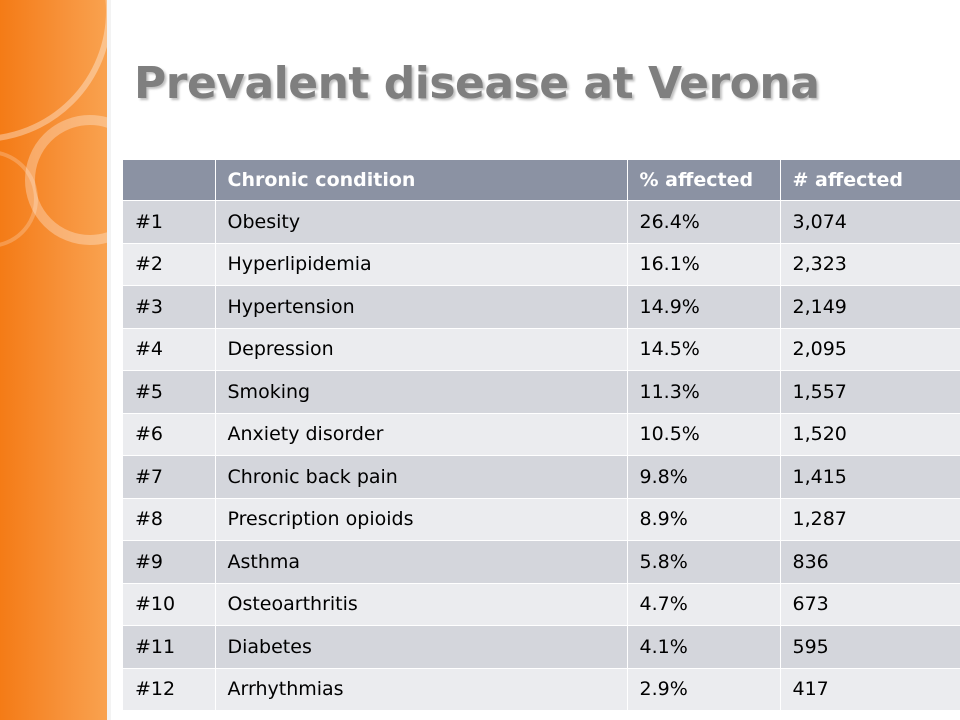 Image resolution: width=960 pixels, height=720 pixels. What do you see at coordinates (169, 434) in the screenshot?
I see `cell-rank: #6` at bounding box center [169, 434].